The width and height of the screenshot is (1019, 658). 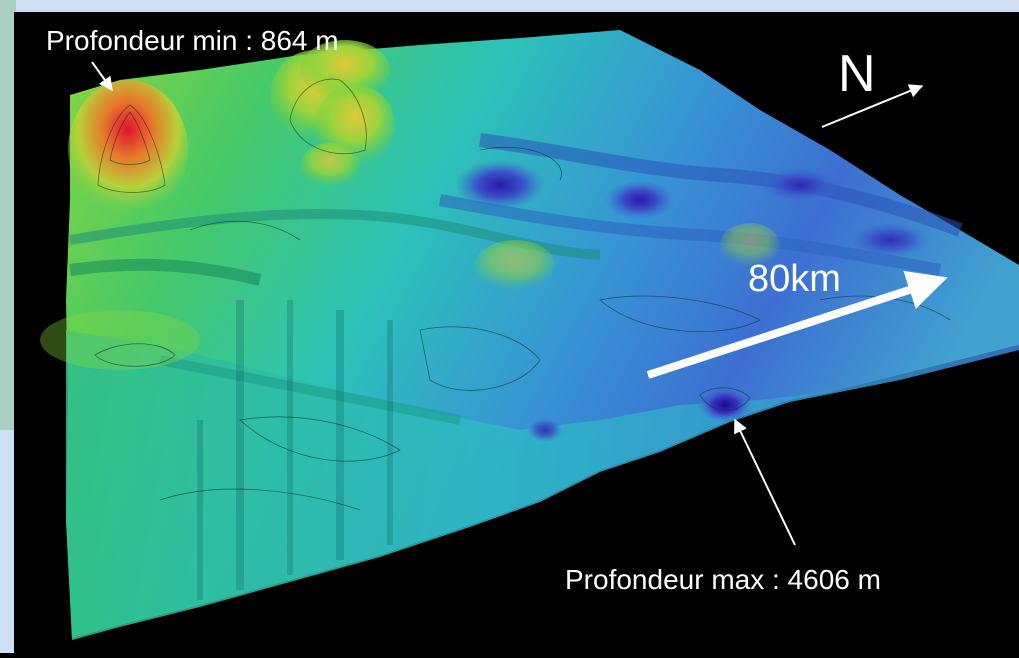 I want to click on frame-top, so click(x=509, y=6).